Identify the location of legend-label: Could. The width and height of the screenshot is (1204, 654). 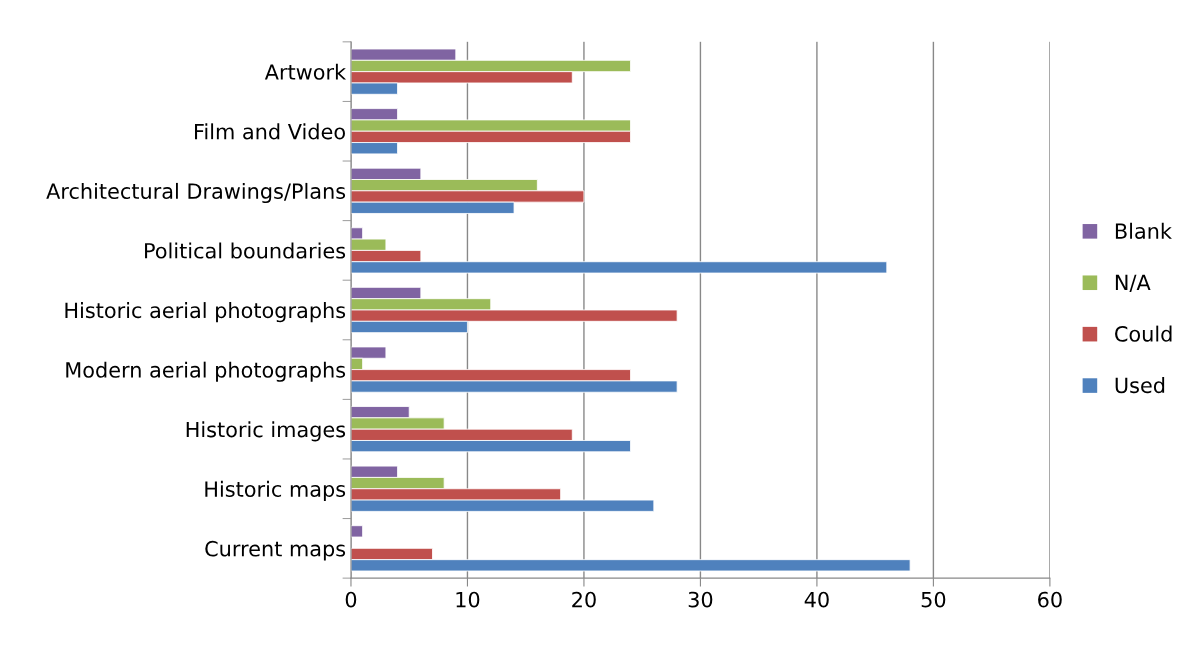
(1143, 333).